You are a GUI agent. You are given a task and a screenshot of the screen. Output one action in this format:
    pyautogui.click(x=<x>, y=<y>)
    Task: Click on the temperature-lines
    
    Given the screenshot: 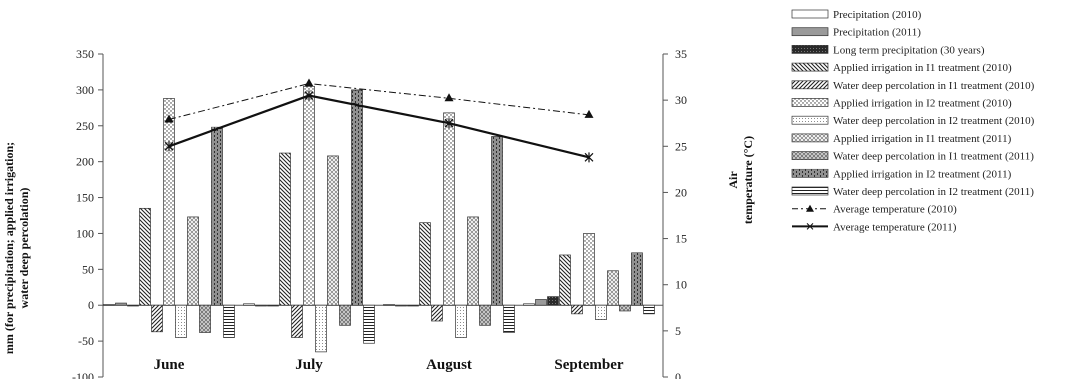 What is the action you would take?
    pyautogui.click(x=379, y=120)
    